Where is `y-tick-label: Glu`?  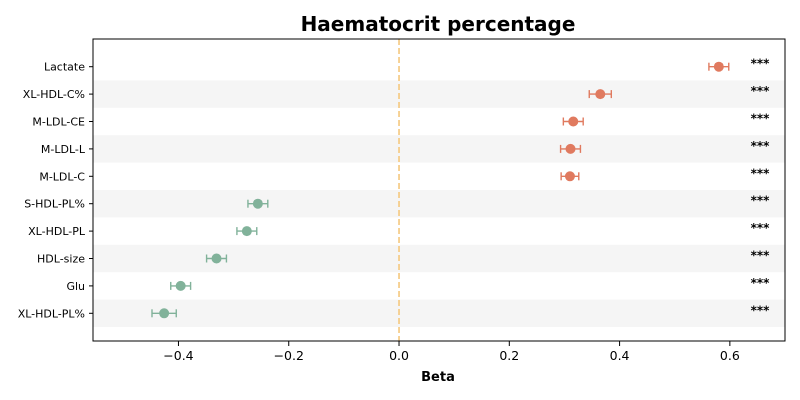 y-tick-label: Glu is located at coordinates (75, 286).